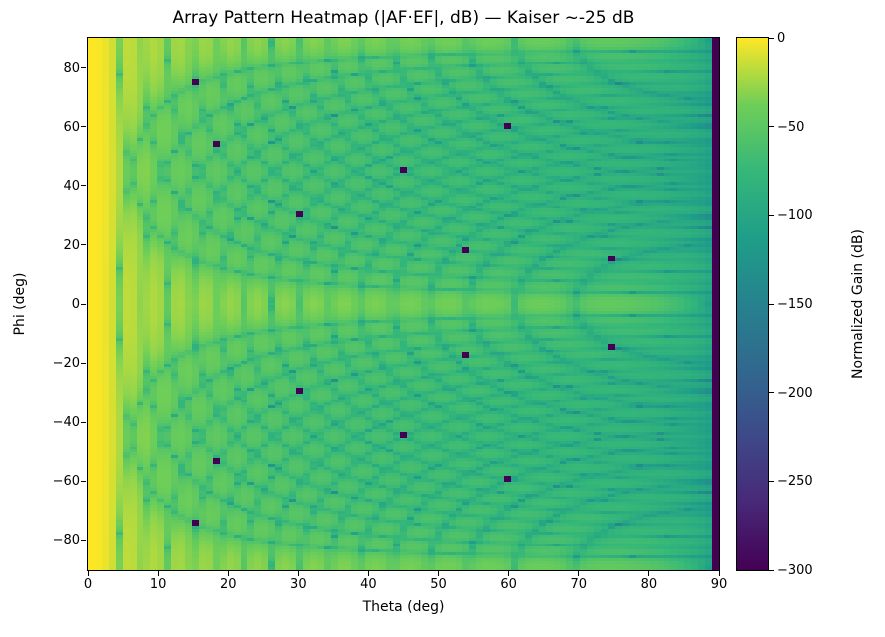 Image resolution: width=885 pixels, height=637 pixels. What do you see at coordinates (66, 423) in the screenshot?
I see `y-tick-label: −40` at bounding box center [66, 423].